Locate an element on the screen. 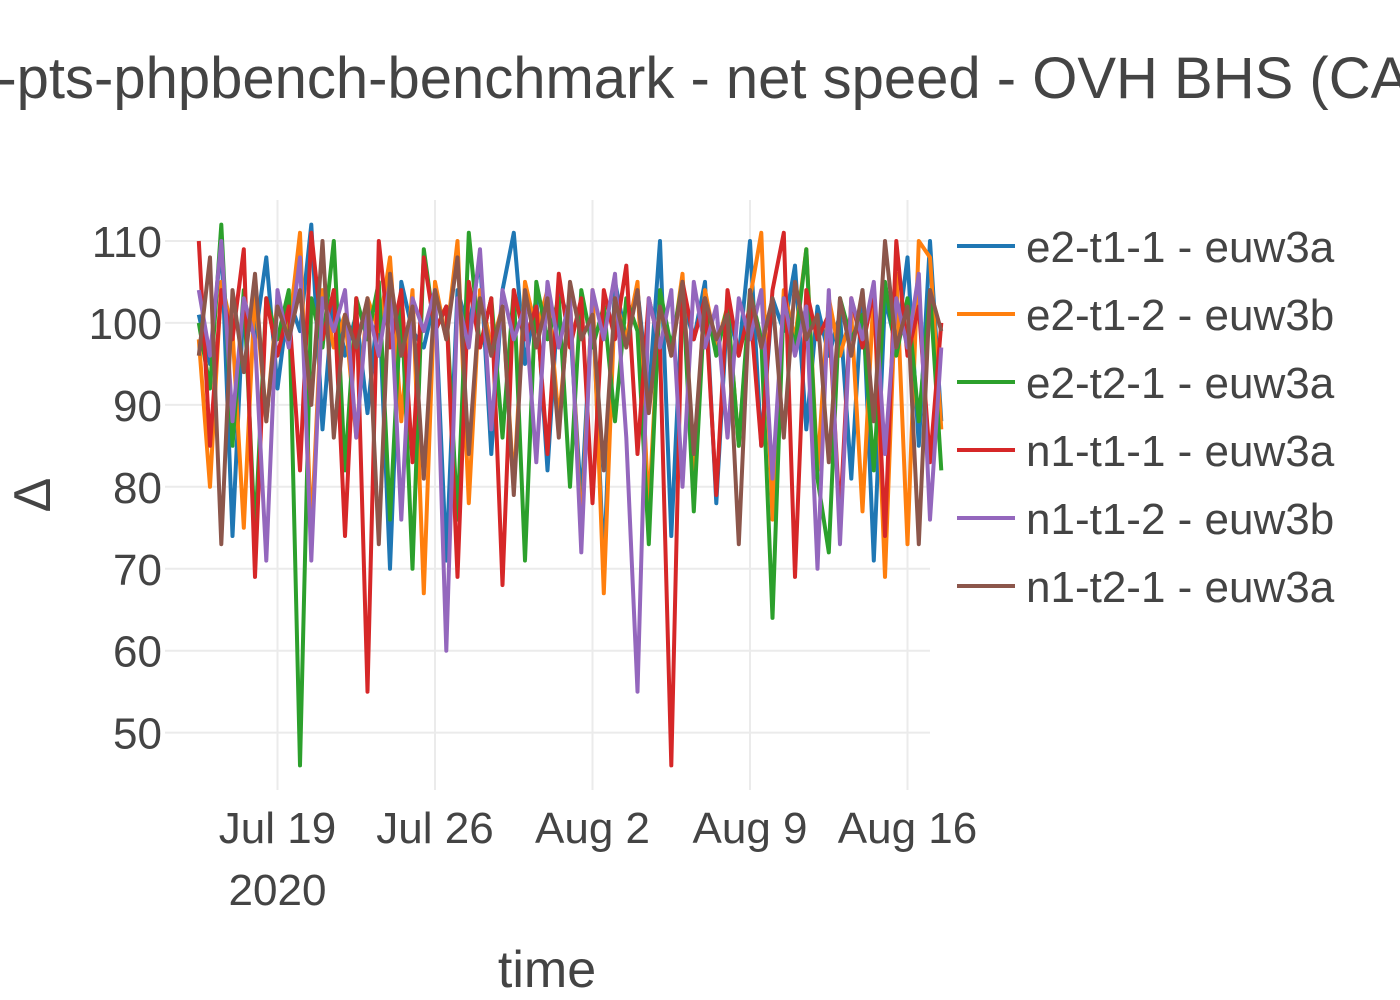 The width and height of the screenshot is (1400, 1000). legend-label: e2-t2-1 - euw3a is located at coordinates (1180, 383).